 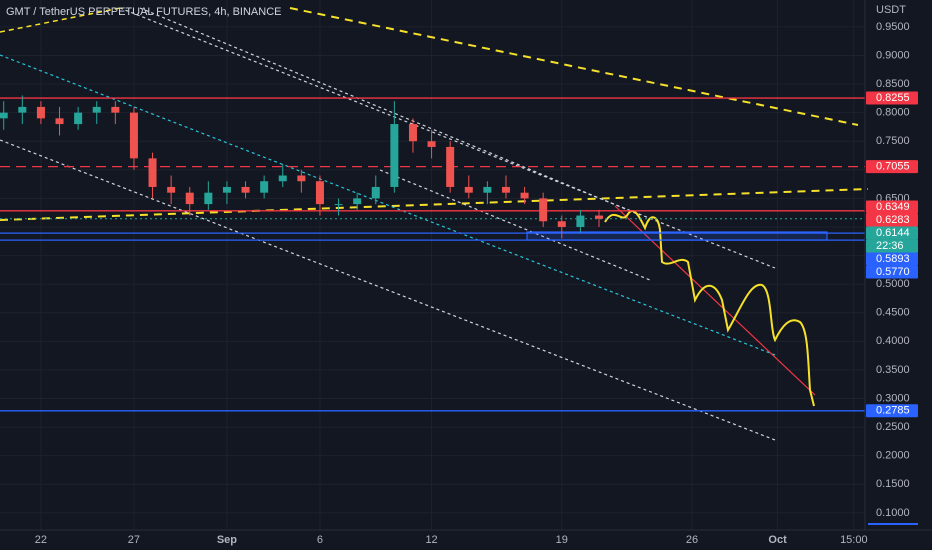 I want to click on x-tick-label: Sep, so click(x=227, y=540).